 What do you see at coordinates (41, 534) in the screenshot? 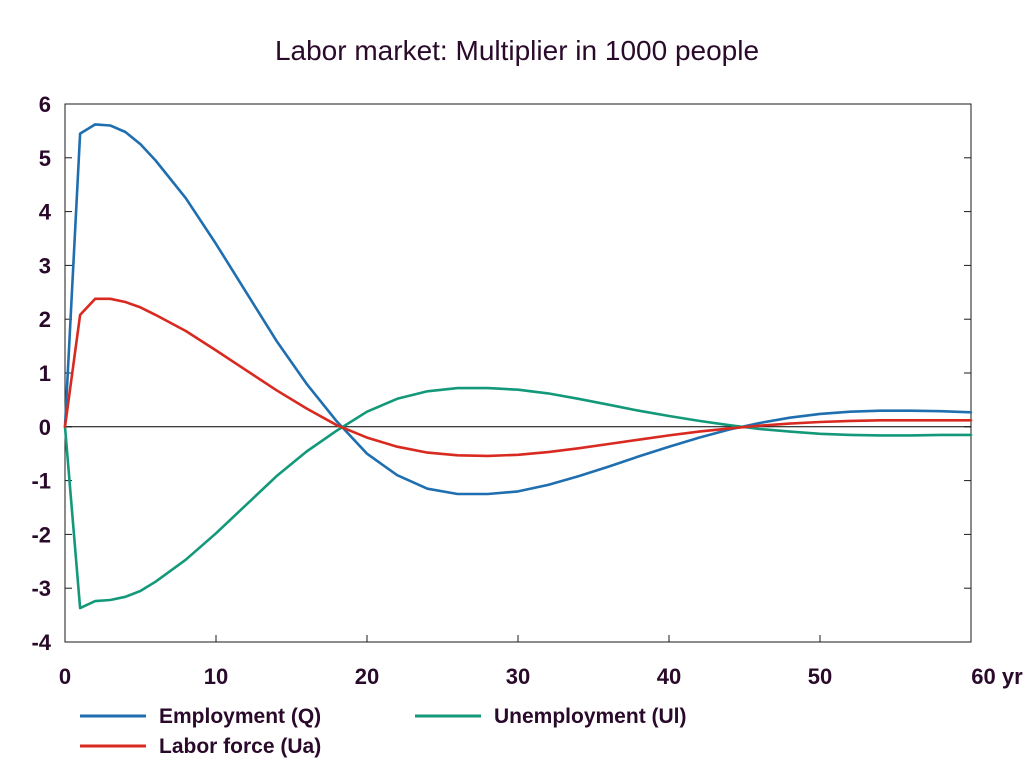
I see `y-tick-label: -2` at bounding box center [41, 534].